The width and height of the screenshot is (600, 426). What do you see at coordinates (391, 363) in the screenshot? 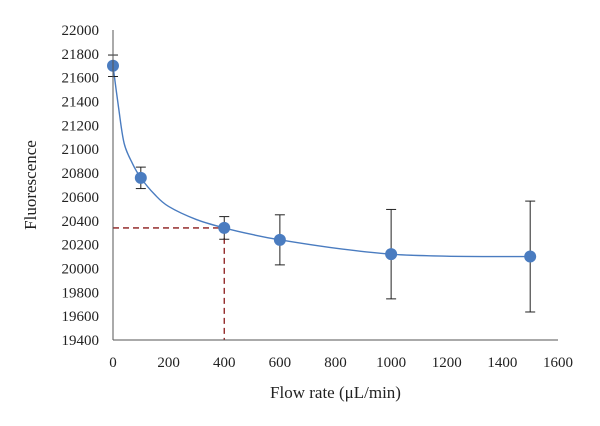
I see `x-tick-label: 1000` at bounding box center [391, 363].